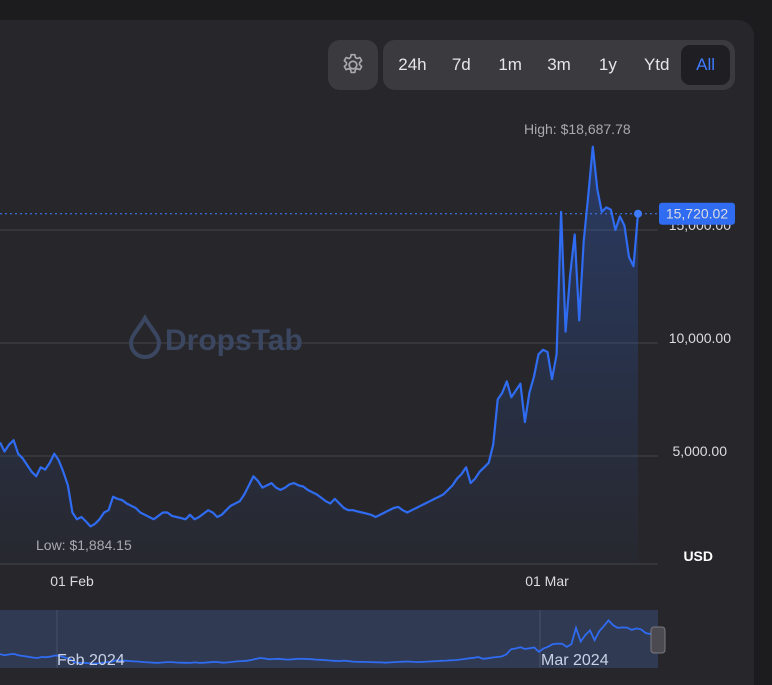 The width and height of the screenshot is (772, 685). I want to click on chart-settings-button, so click(353, 65).